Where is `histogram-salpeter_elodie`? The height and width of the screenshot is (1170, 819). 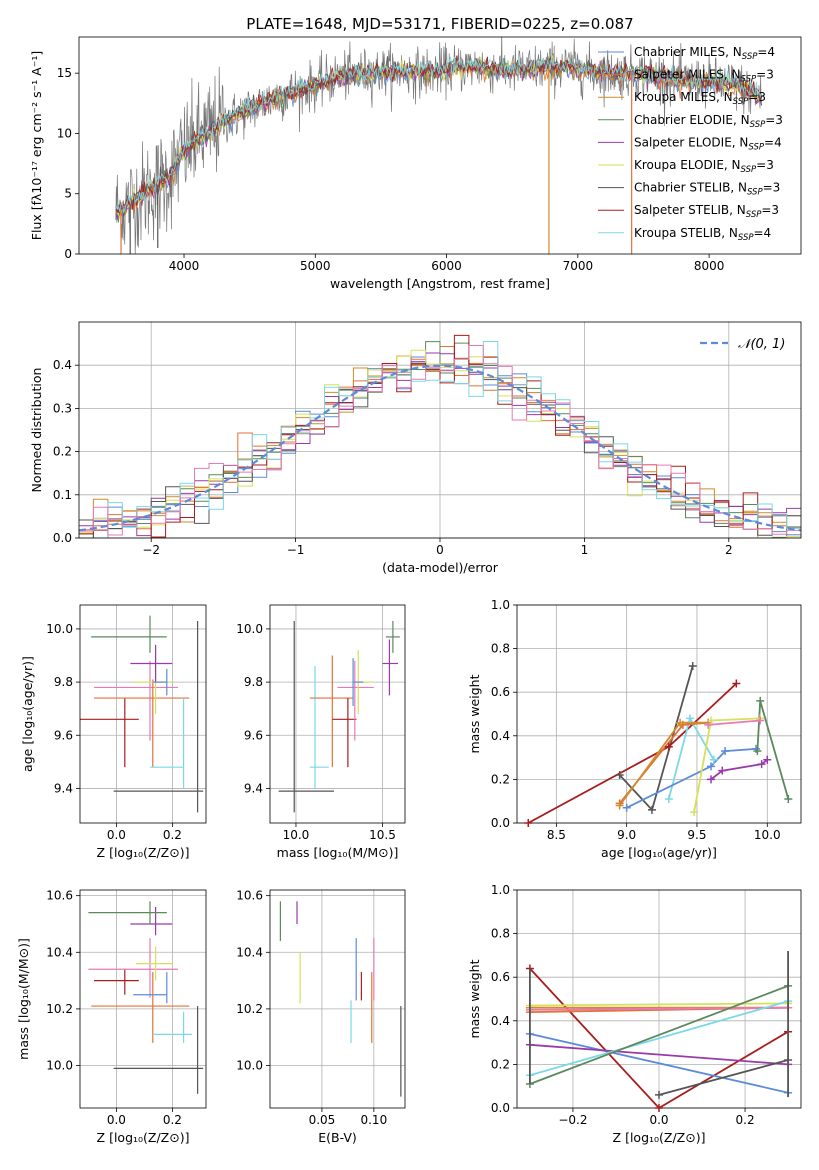
histogram-salpeter_elodie is located at coordinates (440, 444).